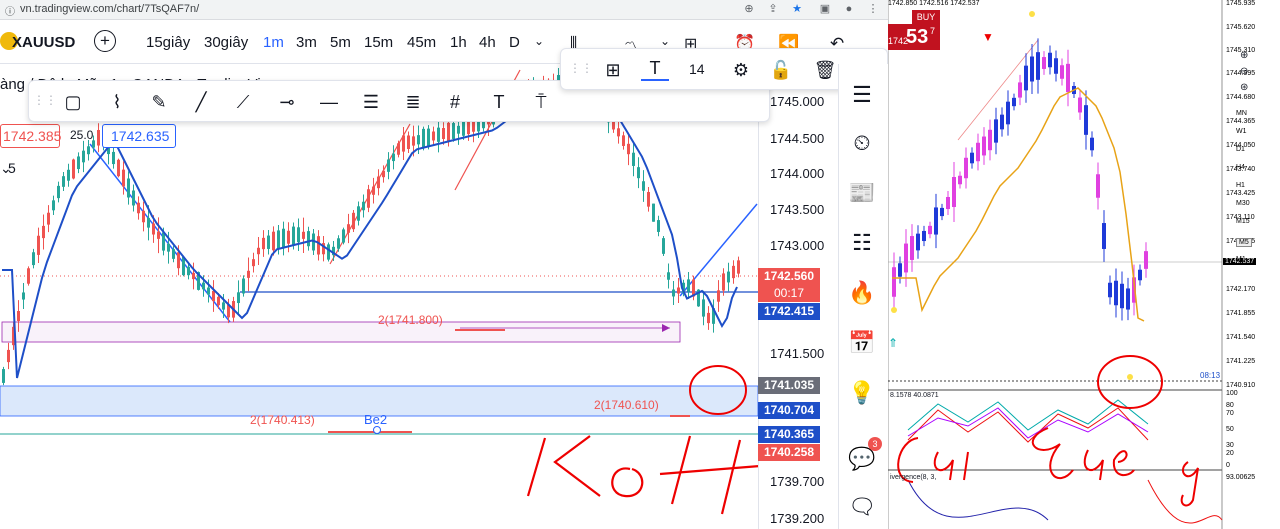 This screenshot has height=529, width=1280. What do you see at coordinates (30, 136) in the screenshot?
I see `sell-button: 1742.385` at bounding box center [30, 136].